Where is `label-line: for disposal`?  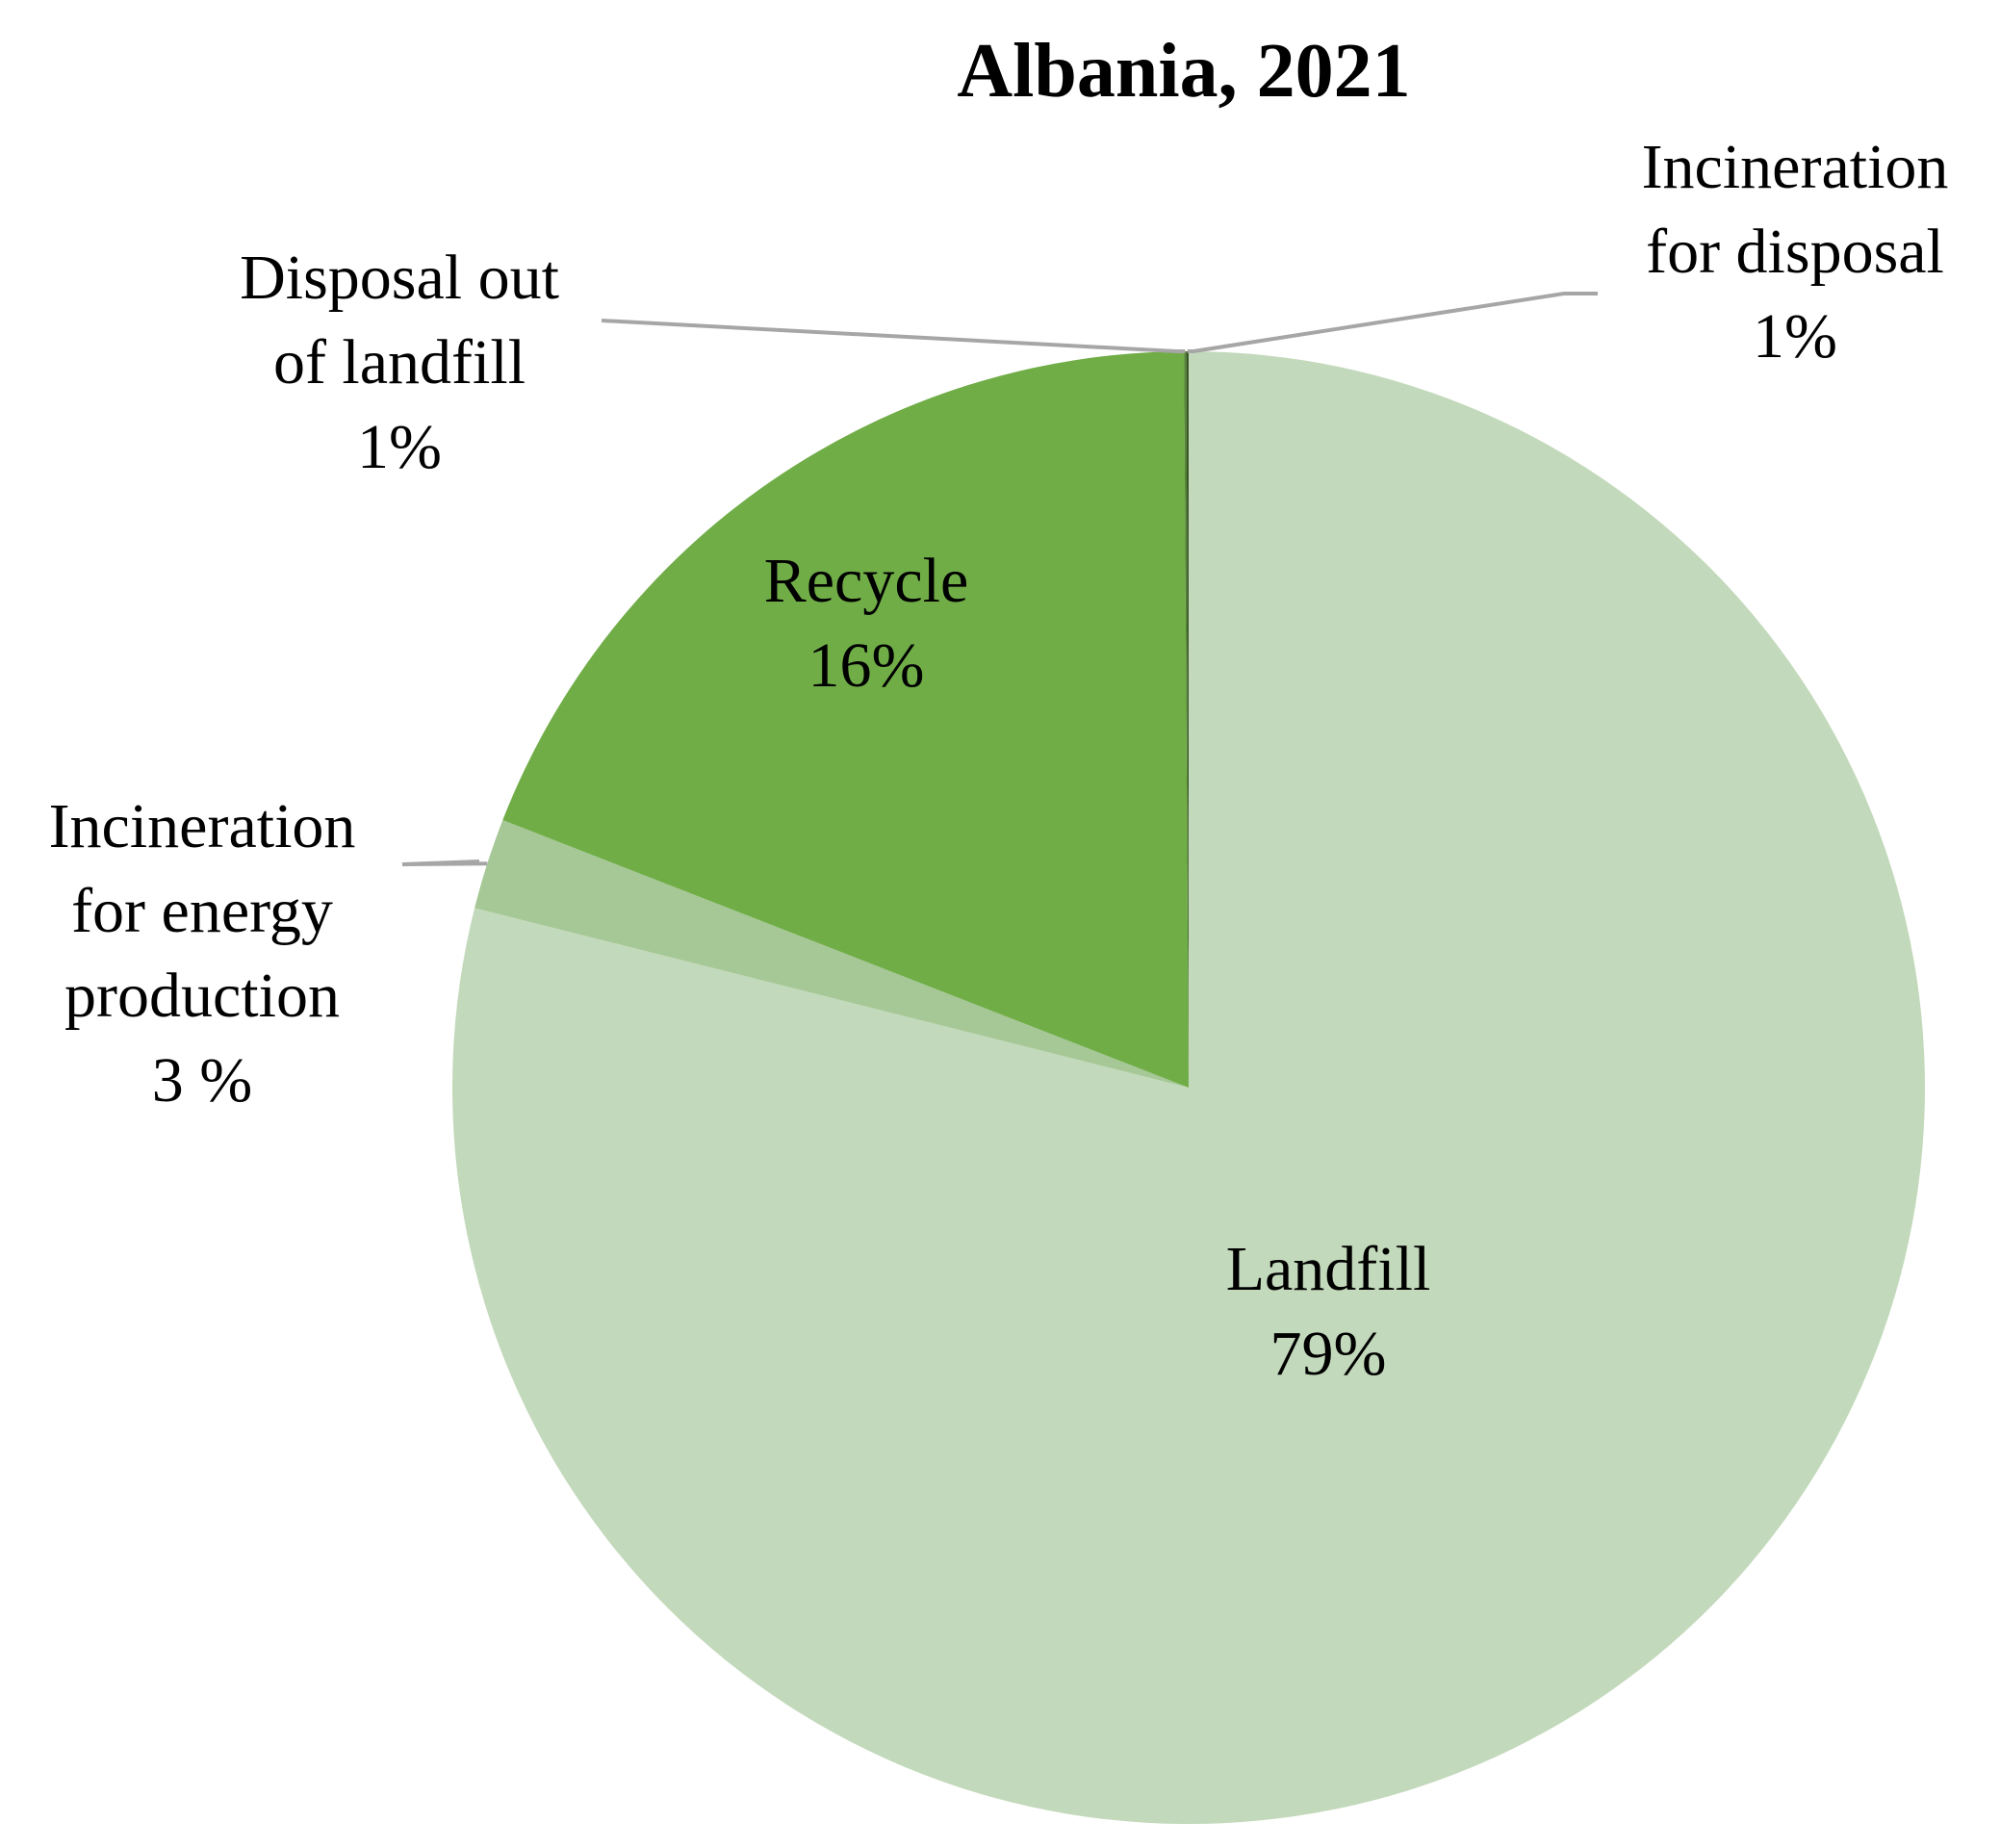
label-line: for disposal is located at coordinates (1795, 252).